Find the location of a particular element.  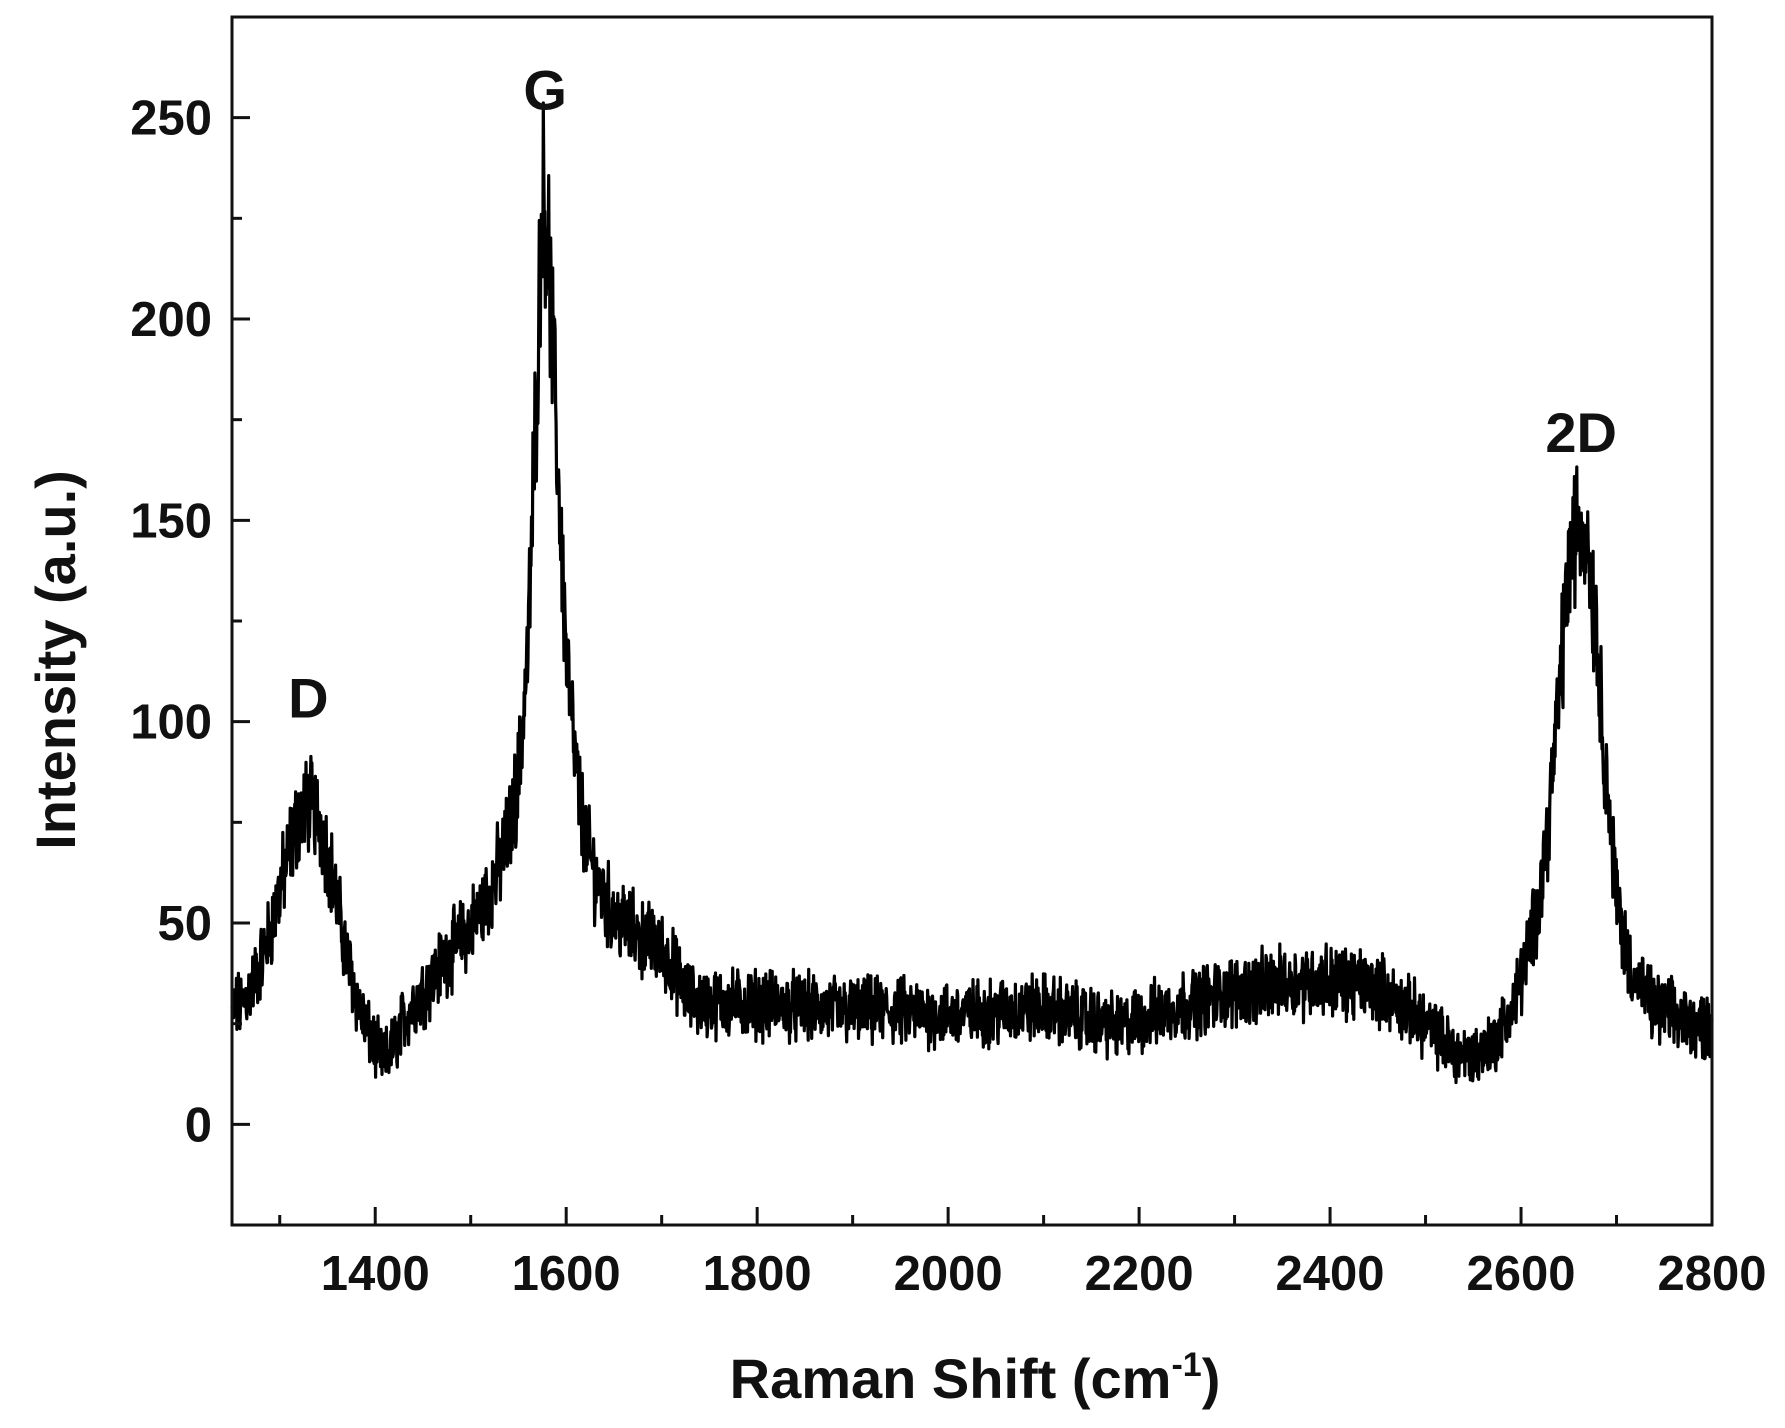

x-tick-label: 2600 is located at coordinates (1521, 1274).